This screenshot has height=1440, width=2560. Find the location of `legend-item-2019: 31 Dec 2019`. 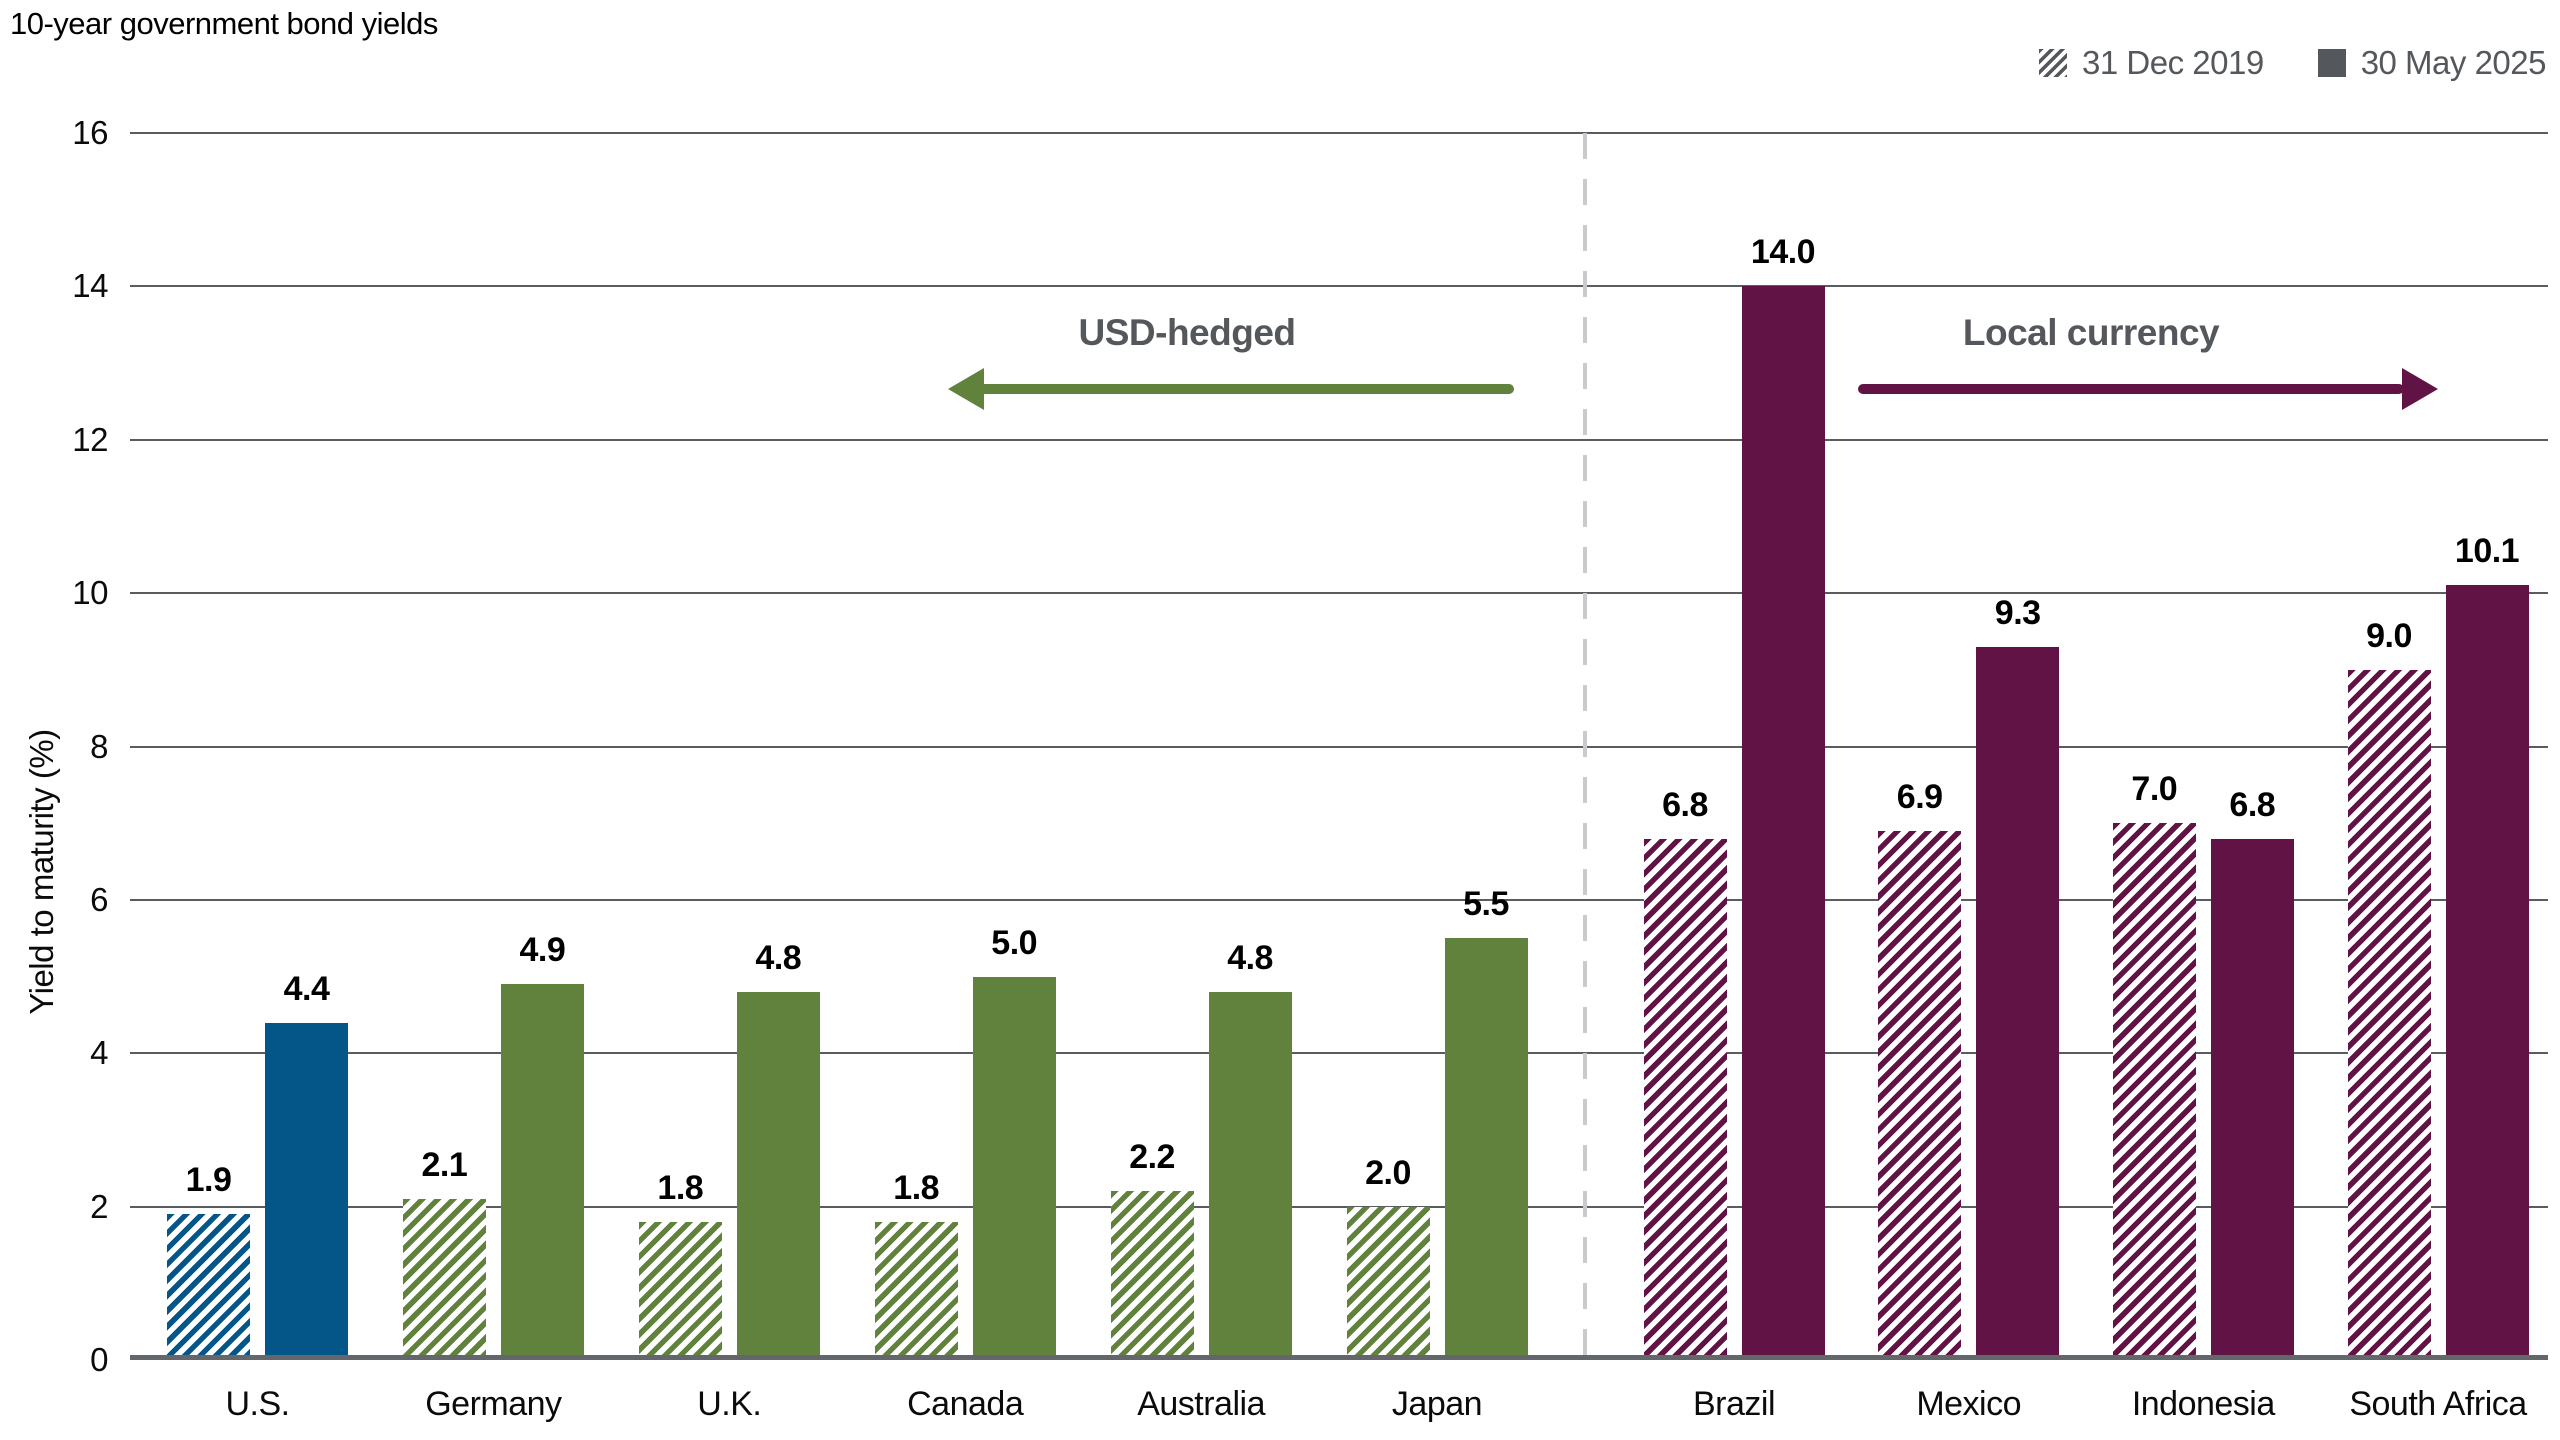

legend-item-2019: 31 Dec 2019 is located at coordinates (2151, 63).